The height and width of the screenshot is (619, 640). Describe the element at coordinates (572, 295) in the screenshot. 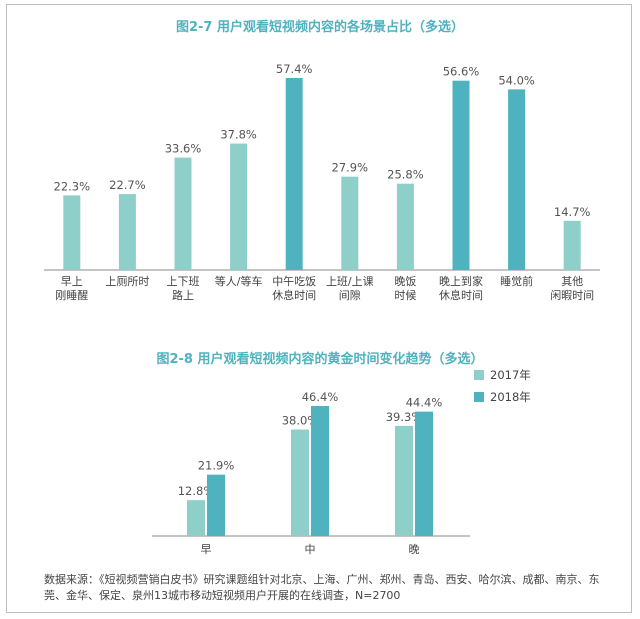

I see `category-label-9-1: 闲暇时间` at that location.